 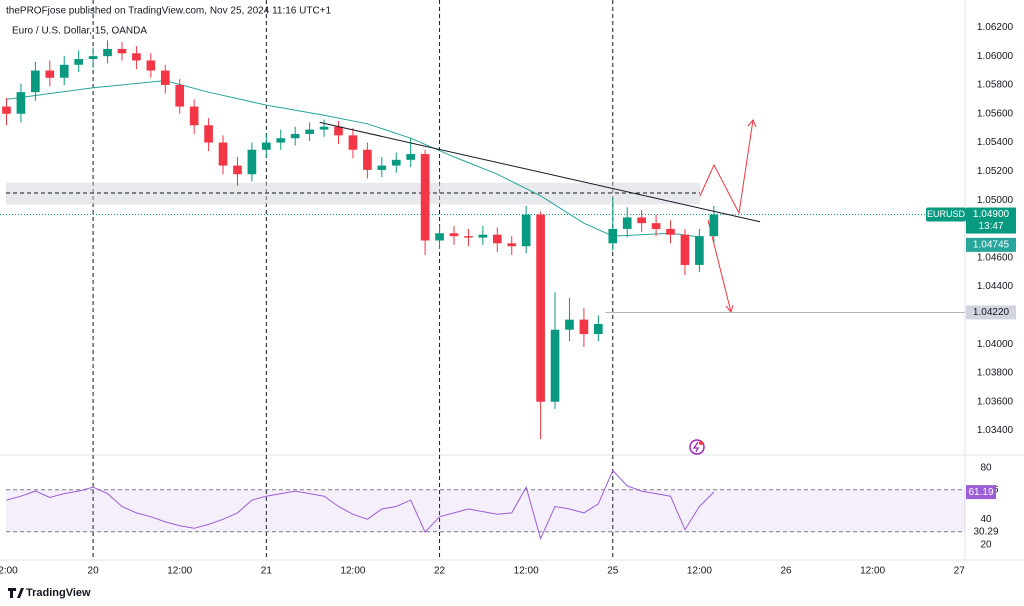 I want to click on rsi-value-label: 61.19, so click(x=980, y=492).